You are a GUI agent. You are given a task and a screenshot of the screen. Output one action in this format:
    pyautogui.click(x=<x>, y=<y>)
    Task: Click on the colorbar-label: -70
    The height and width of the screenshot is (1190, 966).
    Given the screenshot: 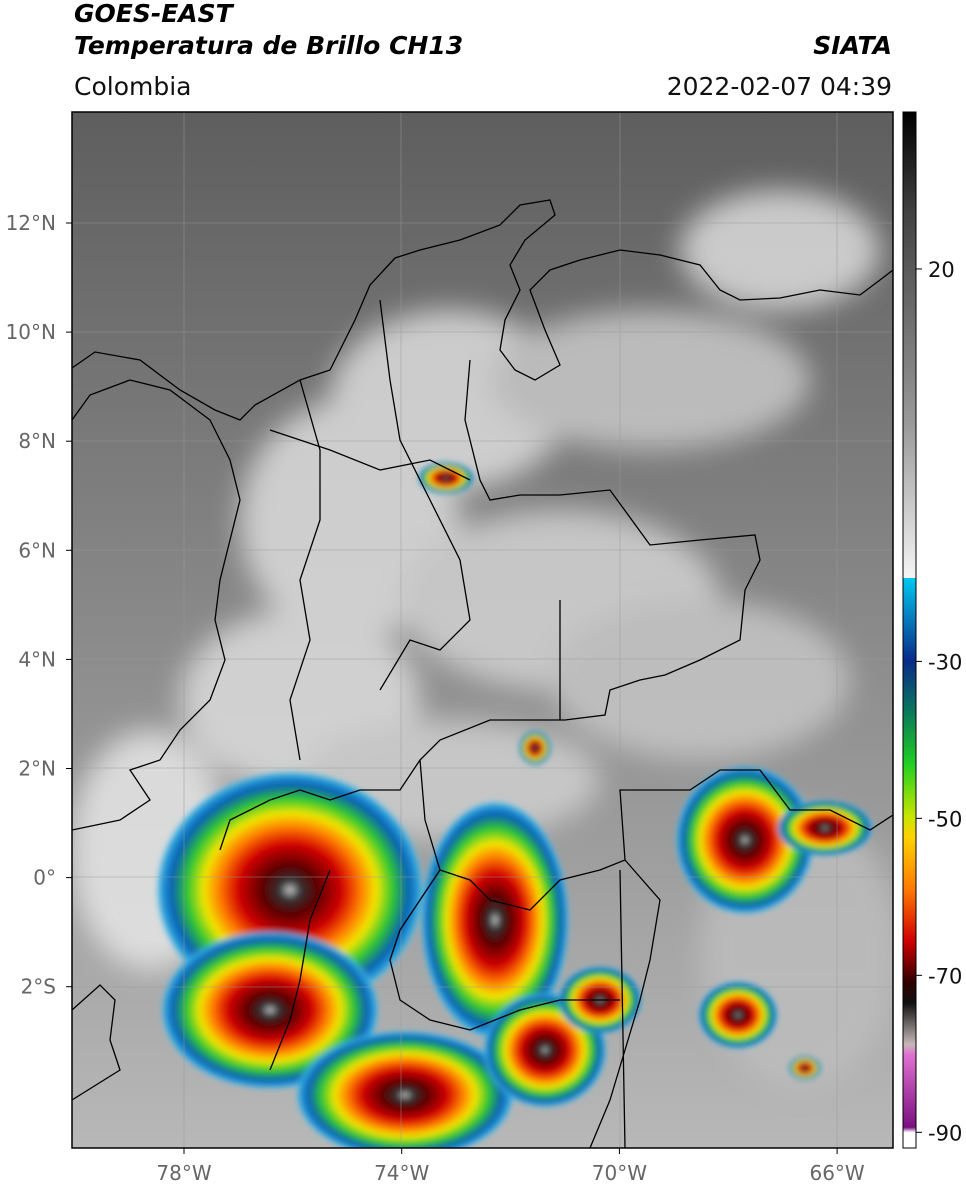 What is the action you would take?
    pyautogui.click(x=945, y=976)
    